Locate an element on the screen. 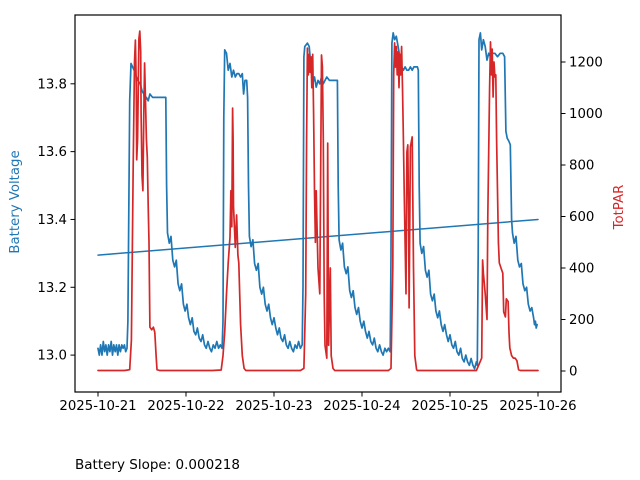 The height and width of the screenshot is (480, 640). y-right-tick-label: 600 is located at coordinates (581, 217).